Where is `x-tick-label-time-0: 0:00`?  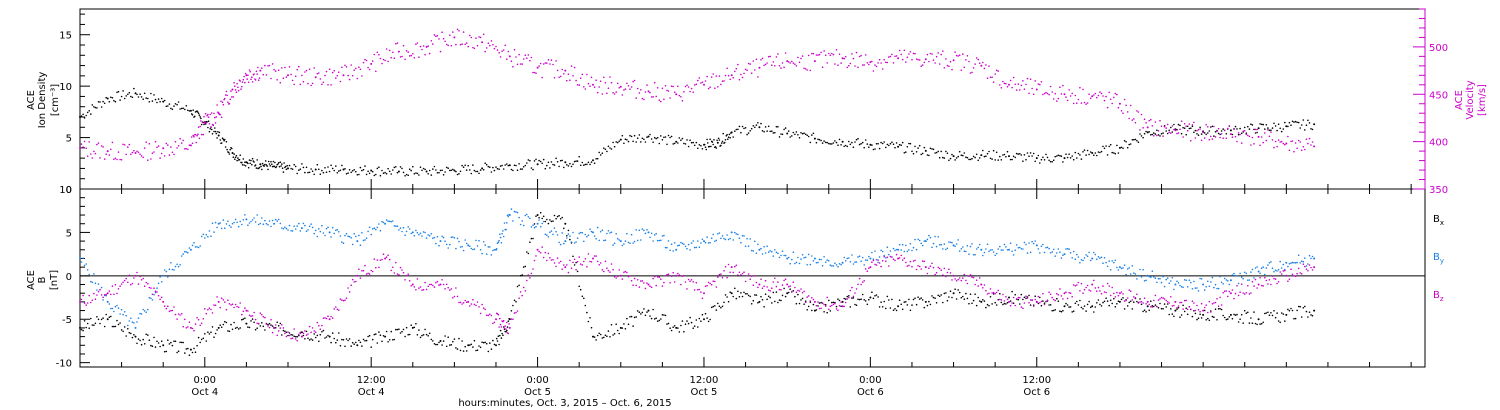
x-tick-label-time-0: 0:00 is located at coordinates (205, 380).